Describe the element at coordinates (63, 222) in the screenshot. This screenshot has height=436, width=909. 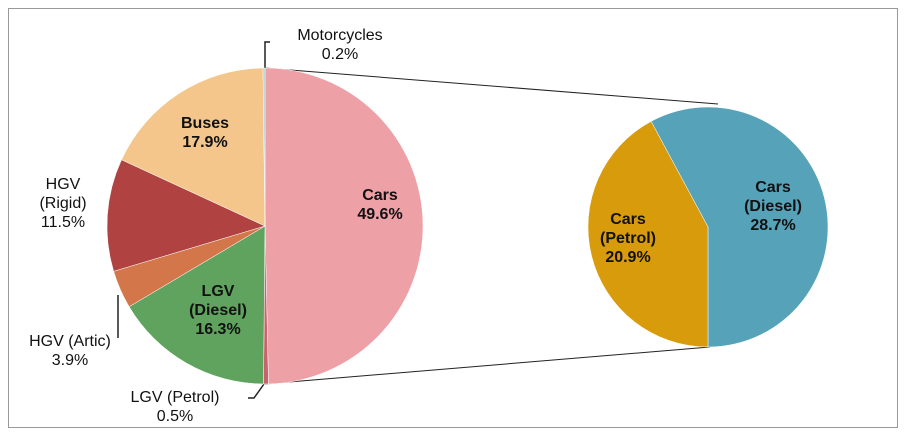
I see `value-label: 11.5%` at that location.